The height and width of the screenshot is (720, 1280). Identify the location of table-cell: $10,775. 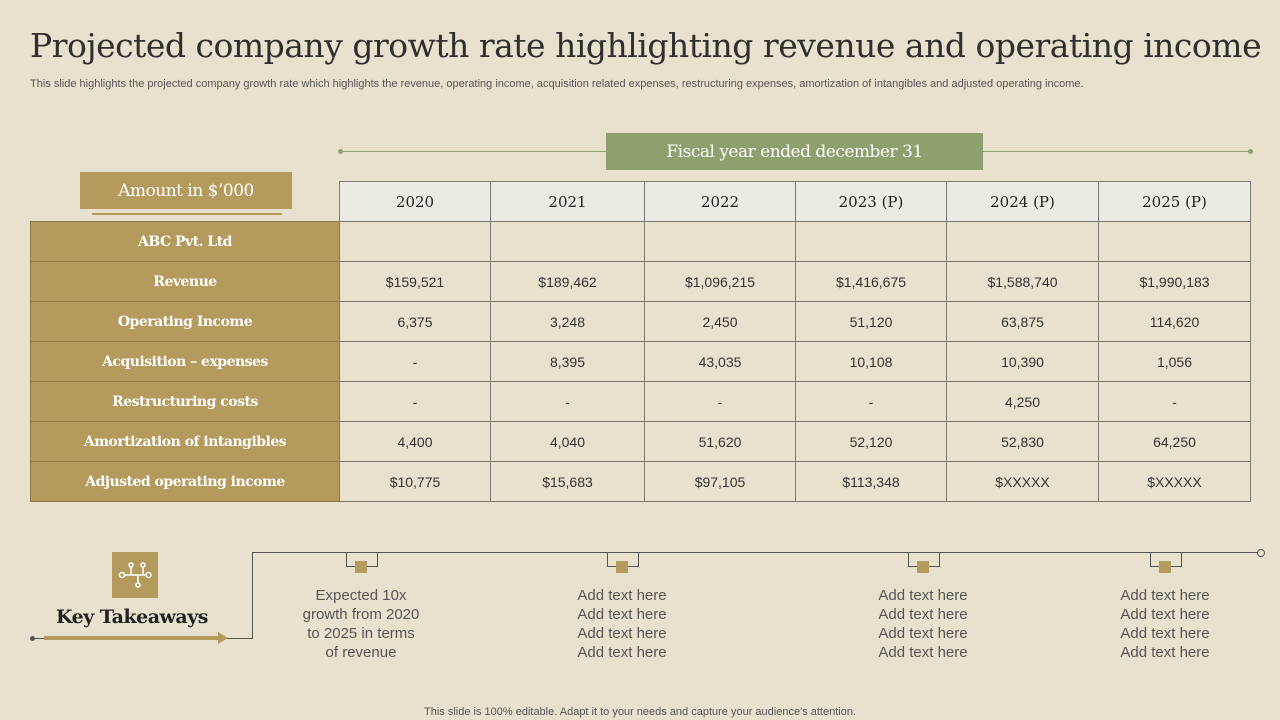
(415, 481).